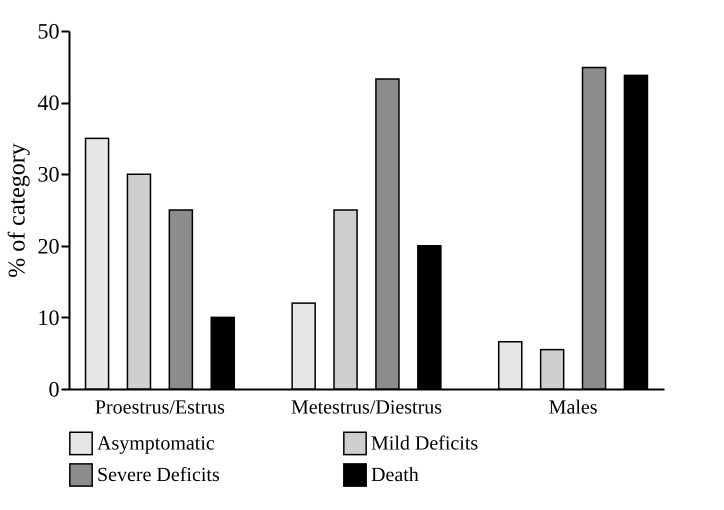 This screenshot has height=510, width=724. What do you see at coordinates (49, 245) in the screenshot?
I see `y-tick-label: 20` at bounding box center [49, 245].